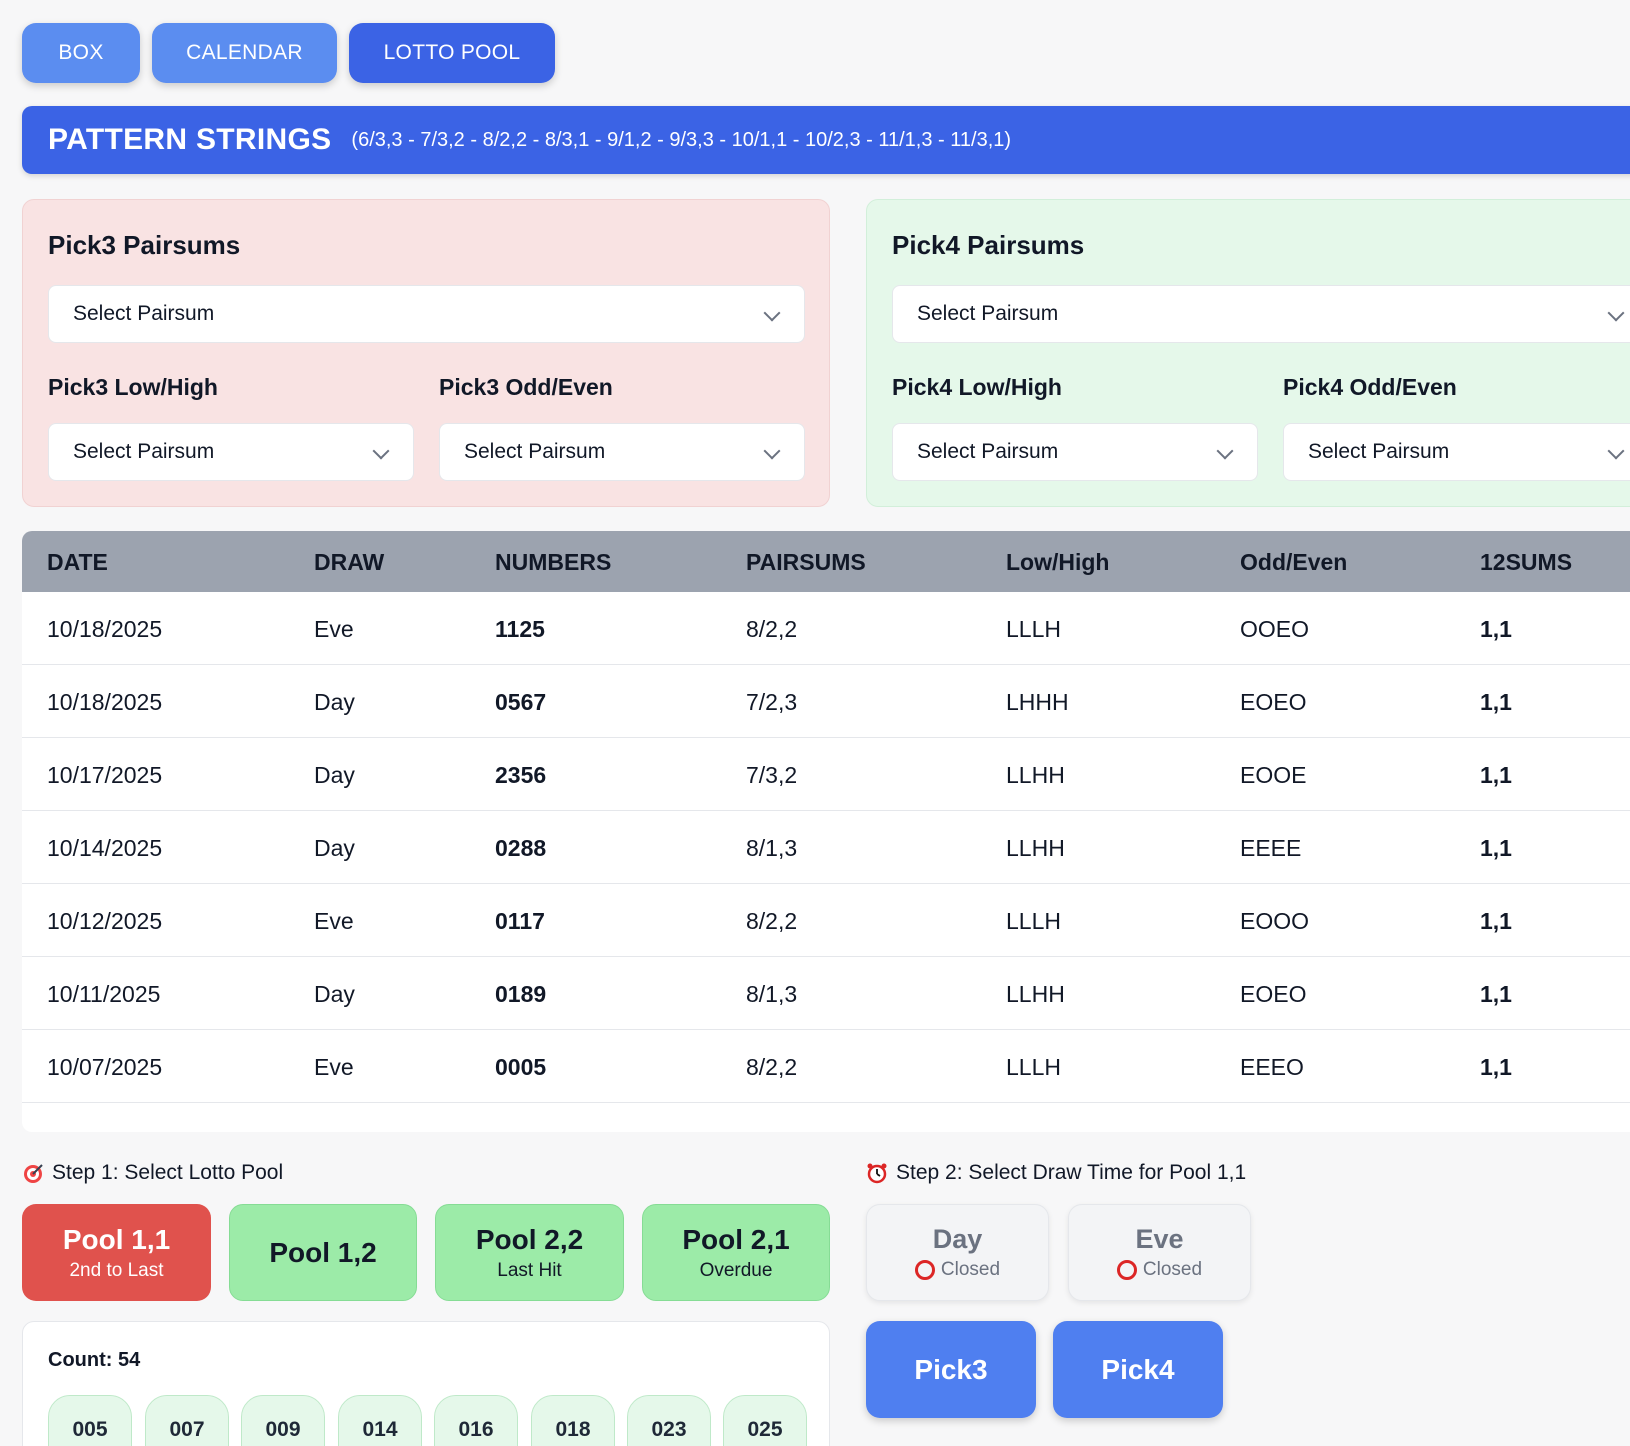 The height and width of the screenshot is (1446, 1630). What do you see at coordinates (669, 1420) in the screenshot?
I see `number-chip: 023` at bounding box center [669, 1420].